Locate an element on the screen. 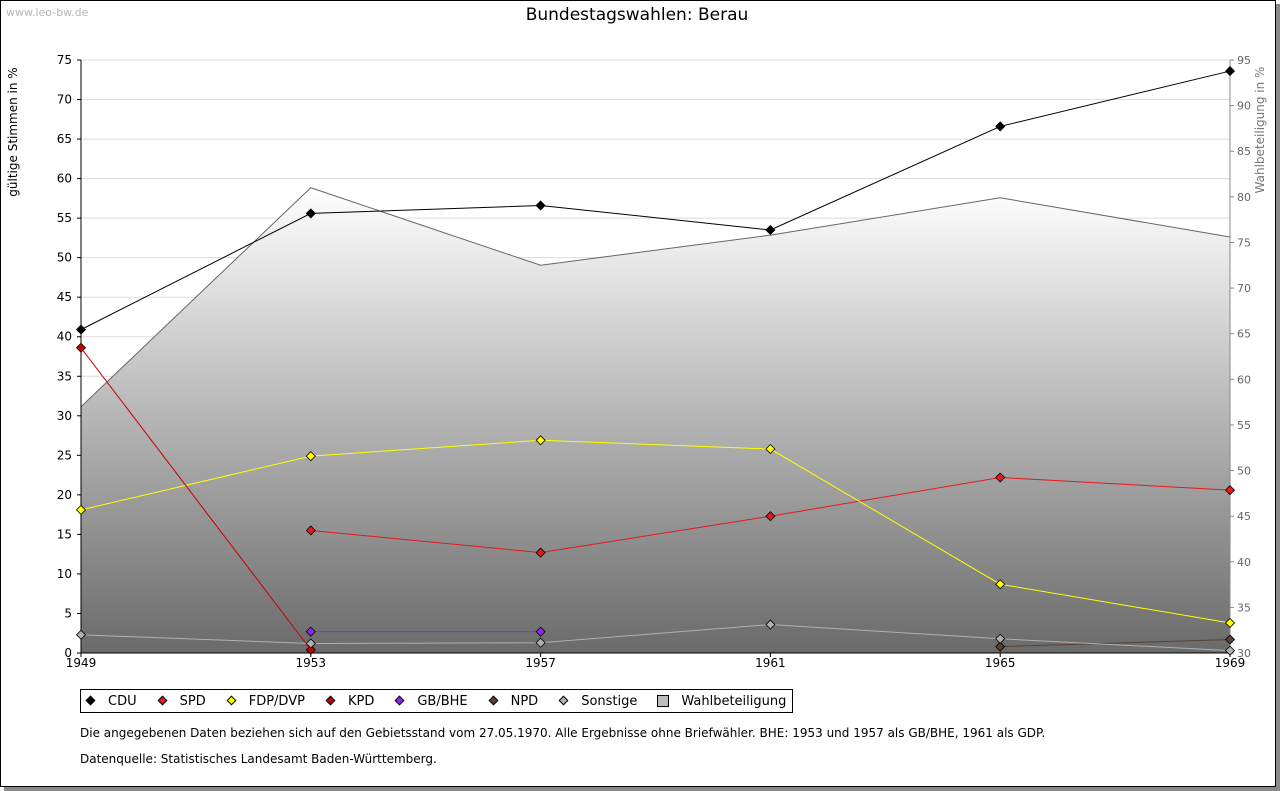  y2-tick-label: 80 is located at coordinates (1244, 197).